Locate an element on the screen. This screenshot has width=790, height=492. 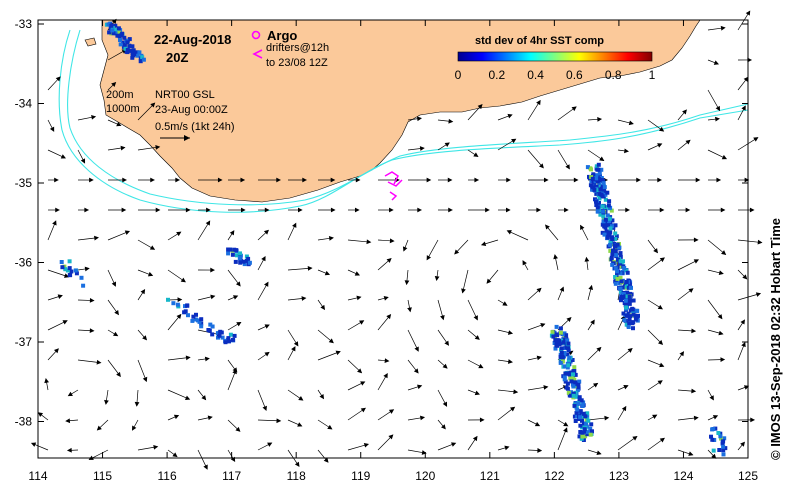
y-tick-label: -37 is located at coordinates (24, 342).